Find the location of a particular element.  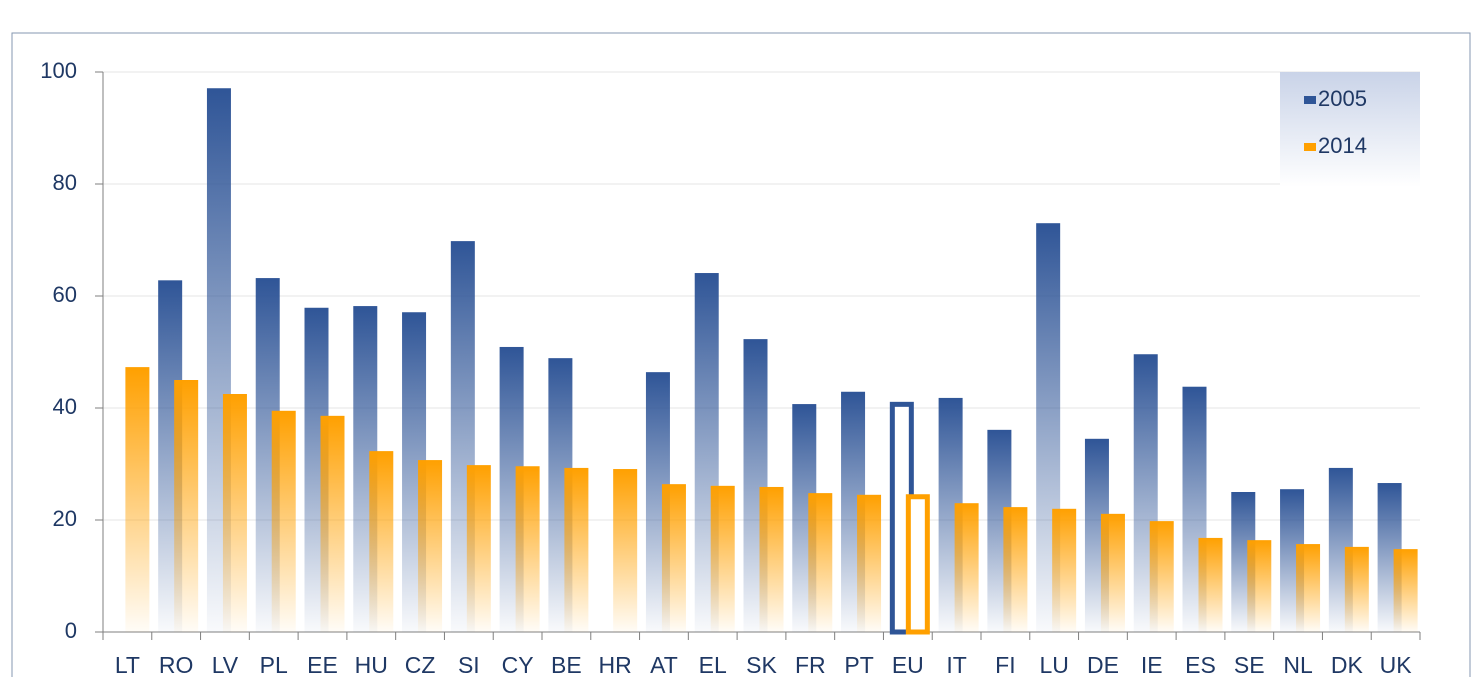

x-tick-label: NL is located at coordinates (1298, 664).